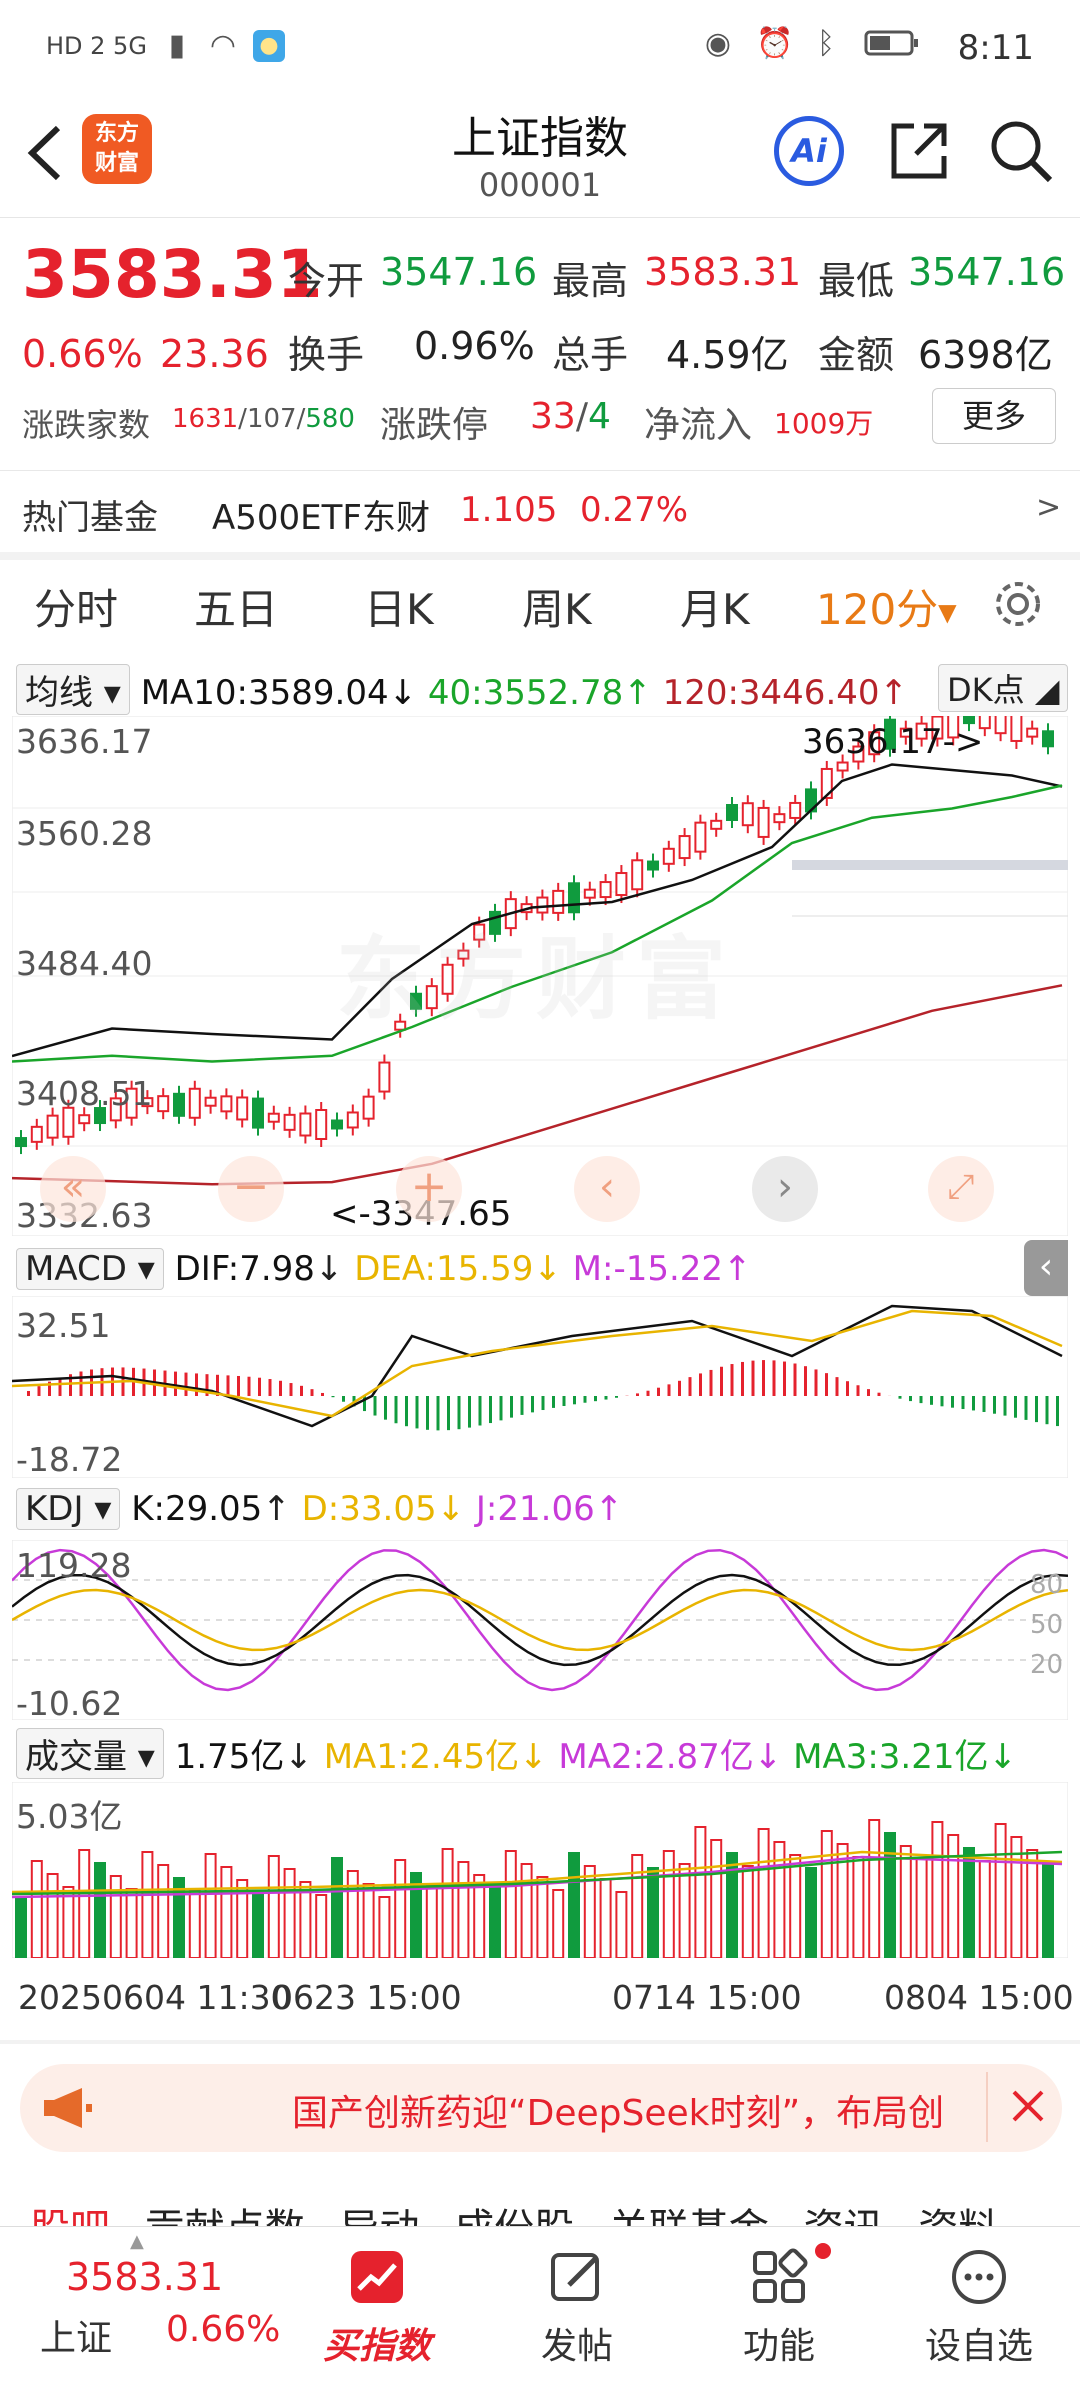 The image size is (1080, 2400). What do you see at coordinates (634, 510) in the screenshot?
I see `hot-fund-pct: 0.27%` at bounding box center [634, 510].